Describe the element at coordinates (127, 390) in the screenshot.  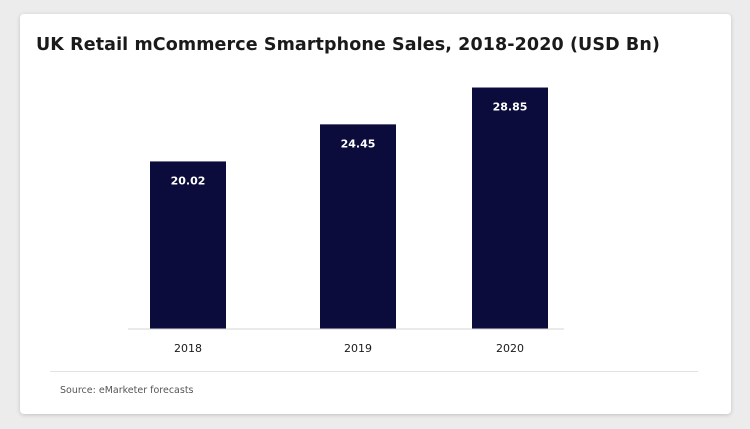
I see `source-note: Source: eMarketer forecasts` at that location.